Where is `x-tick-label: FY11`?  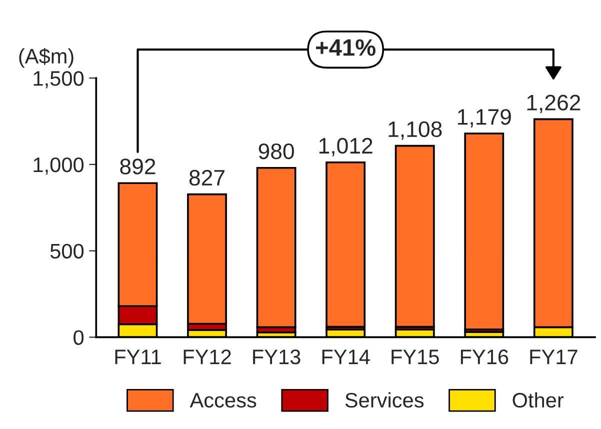 x-tick-label: FY11 is located at coordinates (138, 357).